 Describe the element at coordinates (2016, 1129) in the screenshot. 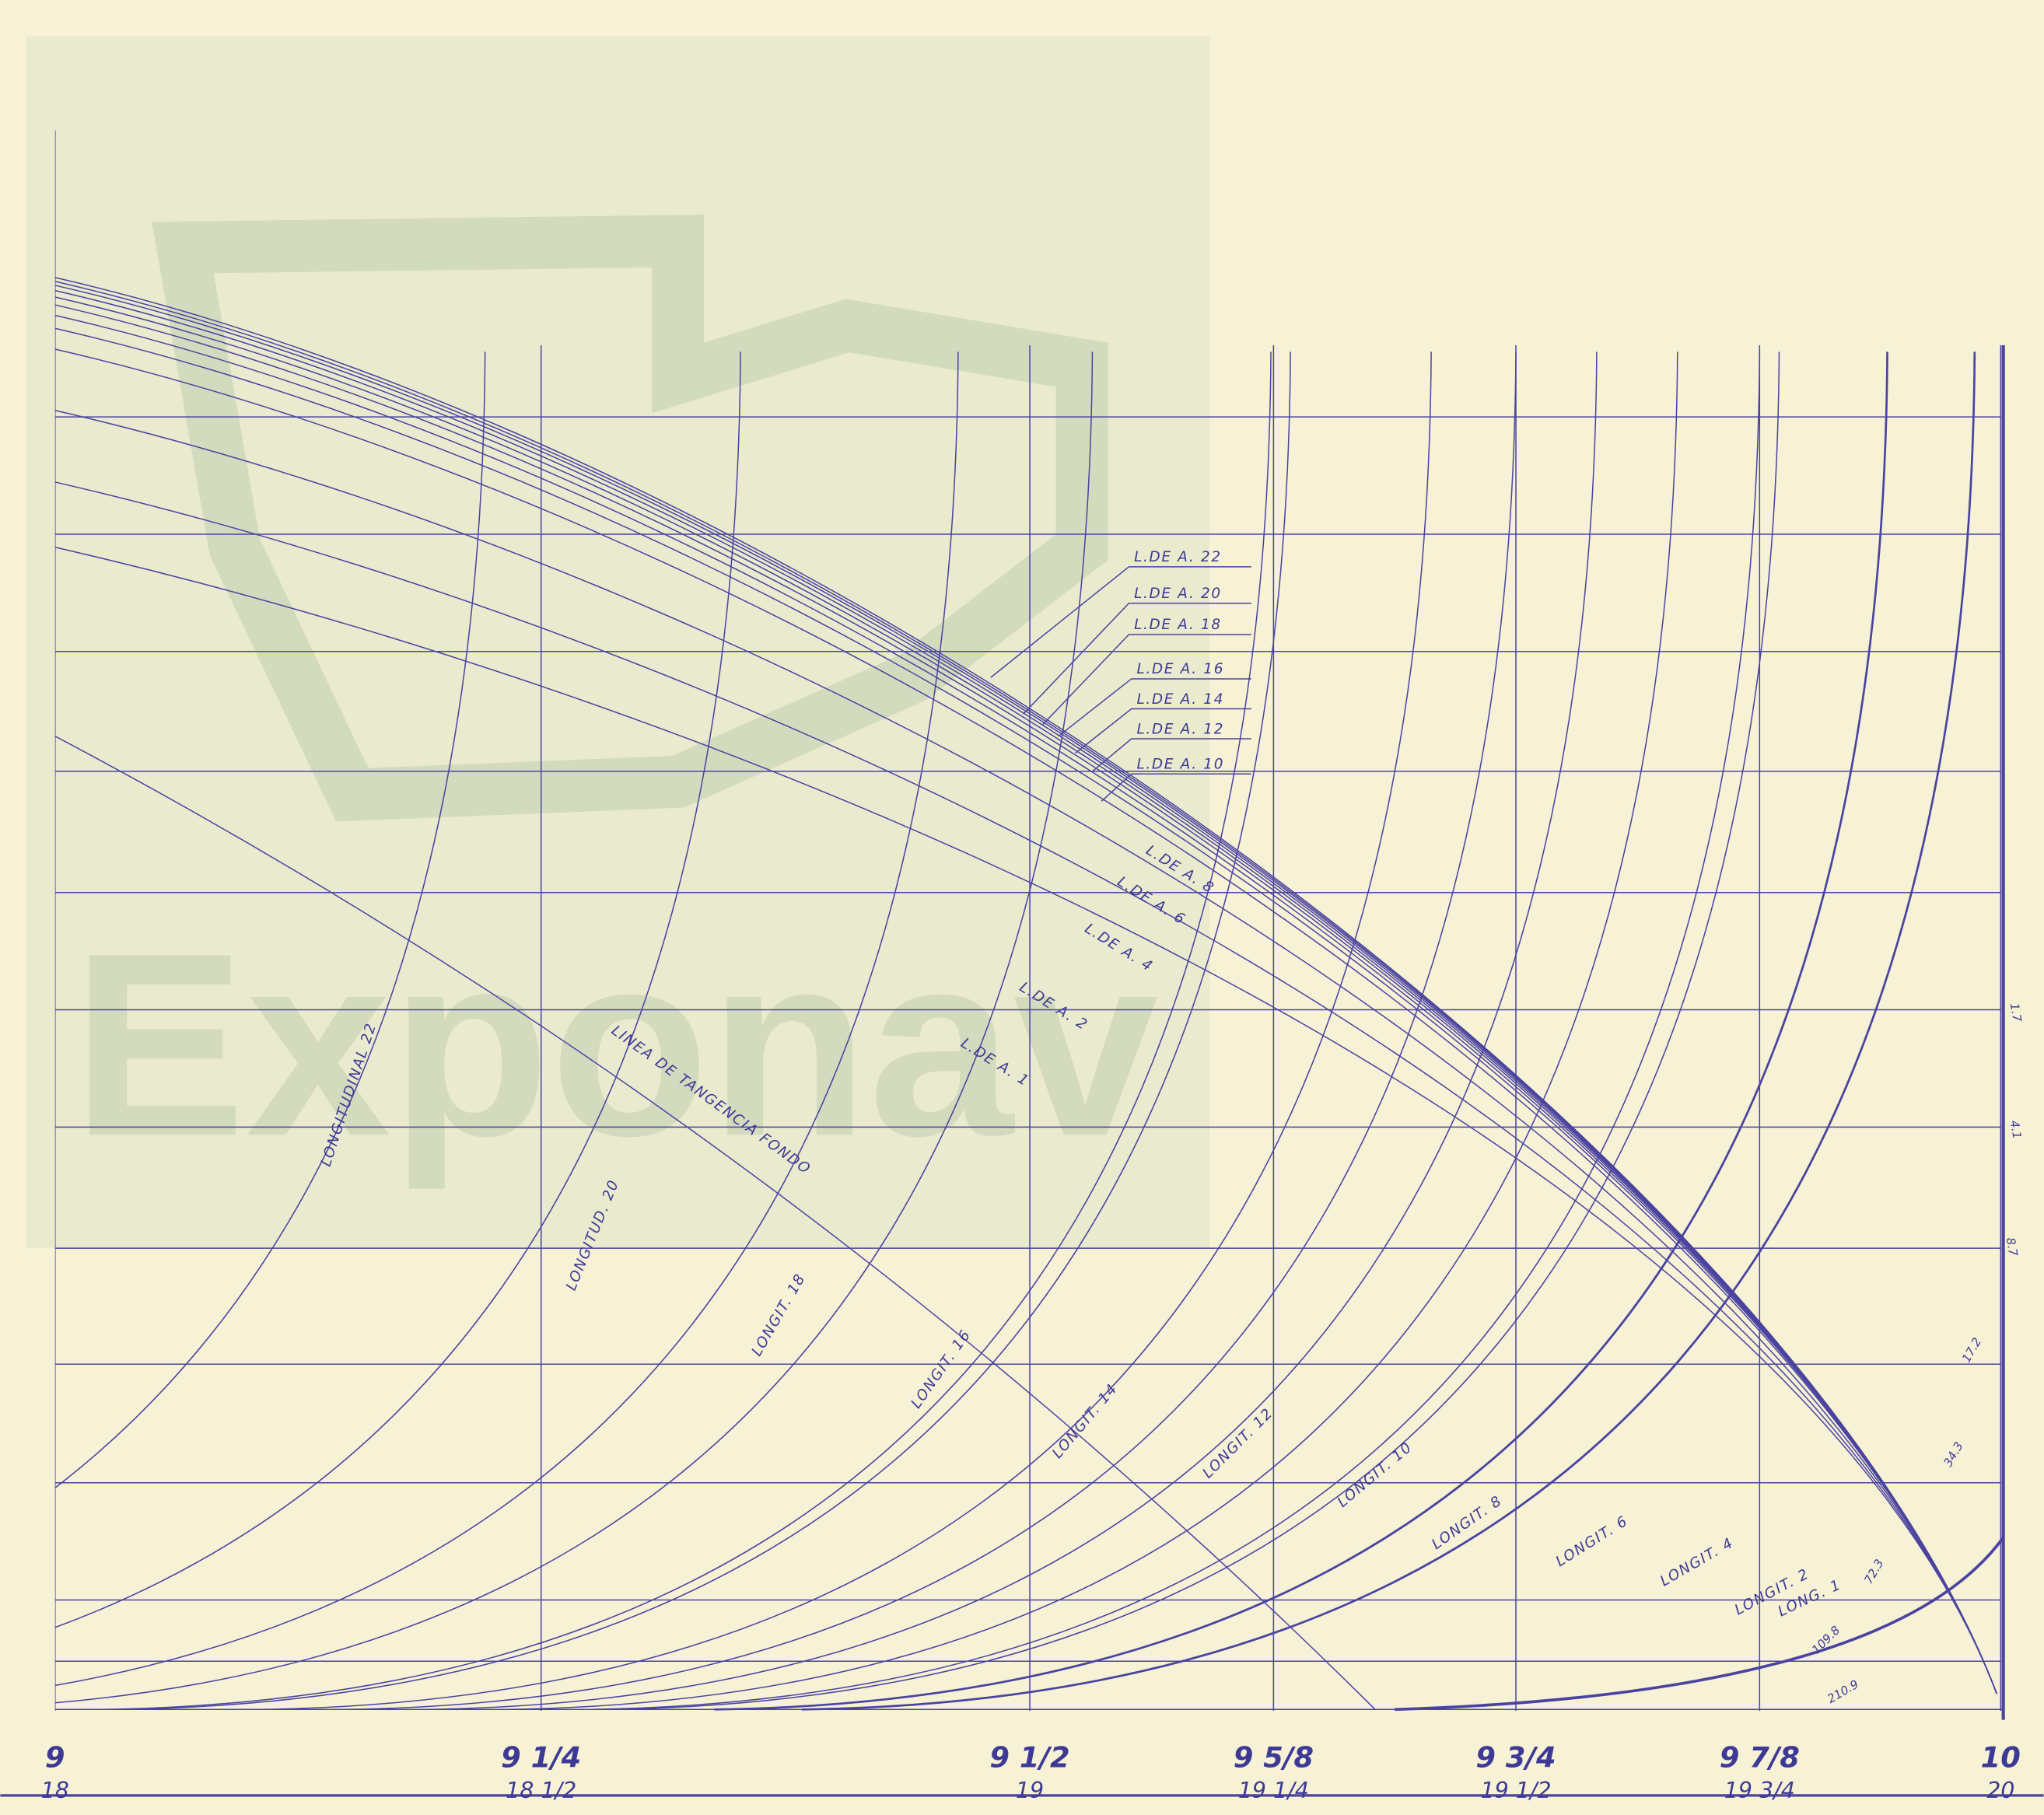

I see `offset-label: 4.1` at that location.